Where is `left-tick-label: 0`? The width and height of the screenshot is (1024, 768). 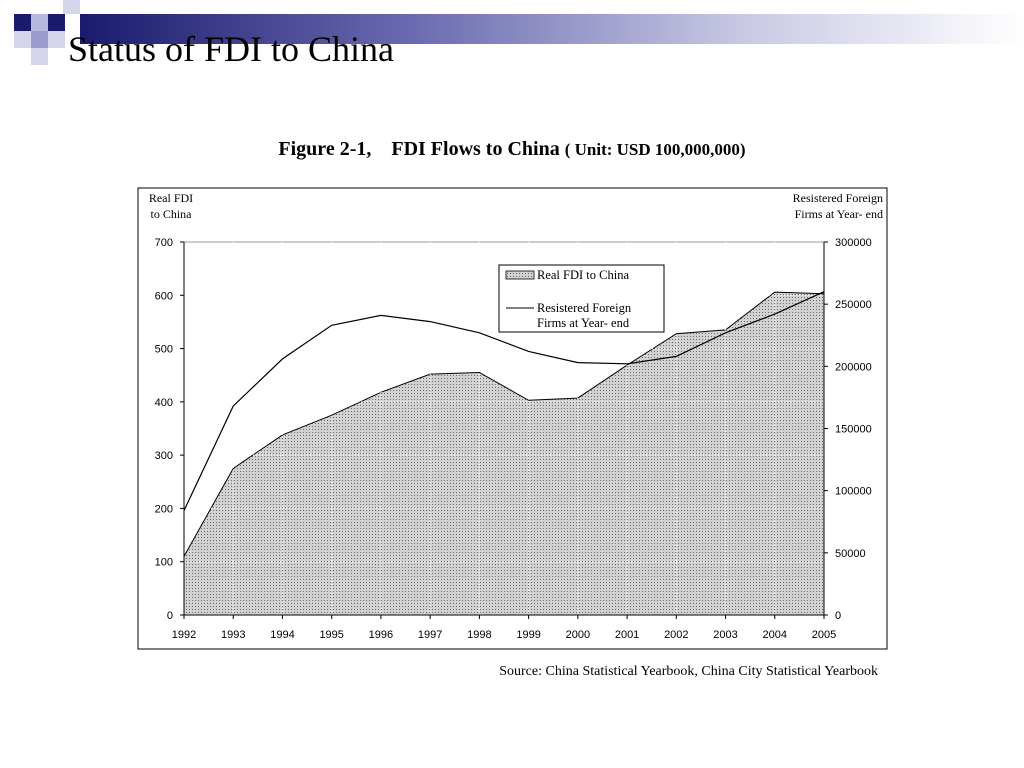
left-tick-label: 0 is located at coordinates (170, 616).